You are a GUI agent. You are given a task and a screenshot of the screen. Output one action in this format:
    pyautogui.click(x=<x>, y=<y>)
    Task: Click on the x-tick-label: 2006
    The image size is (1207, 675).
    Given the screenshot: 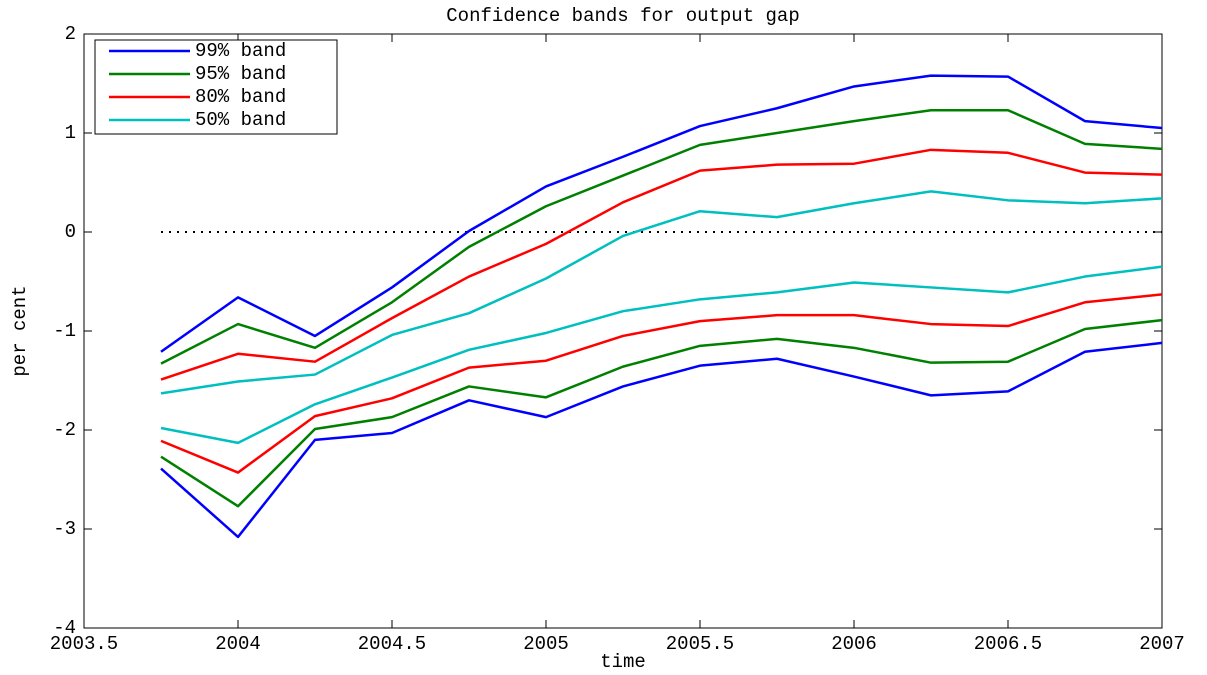 What is the action you would take?
    pyautogui.click(x=854, y=644)
    